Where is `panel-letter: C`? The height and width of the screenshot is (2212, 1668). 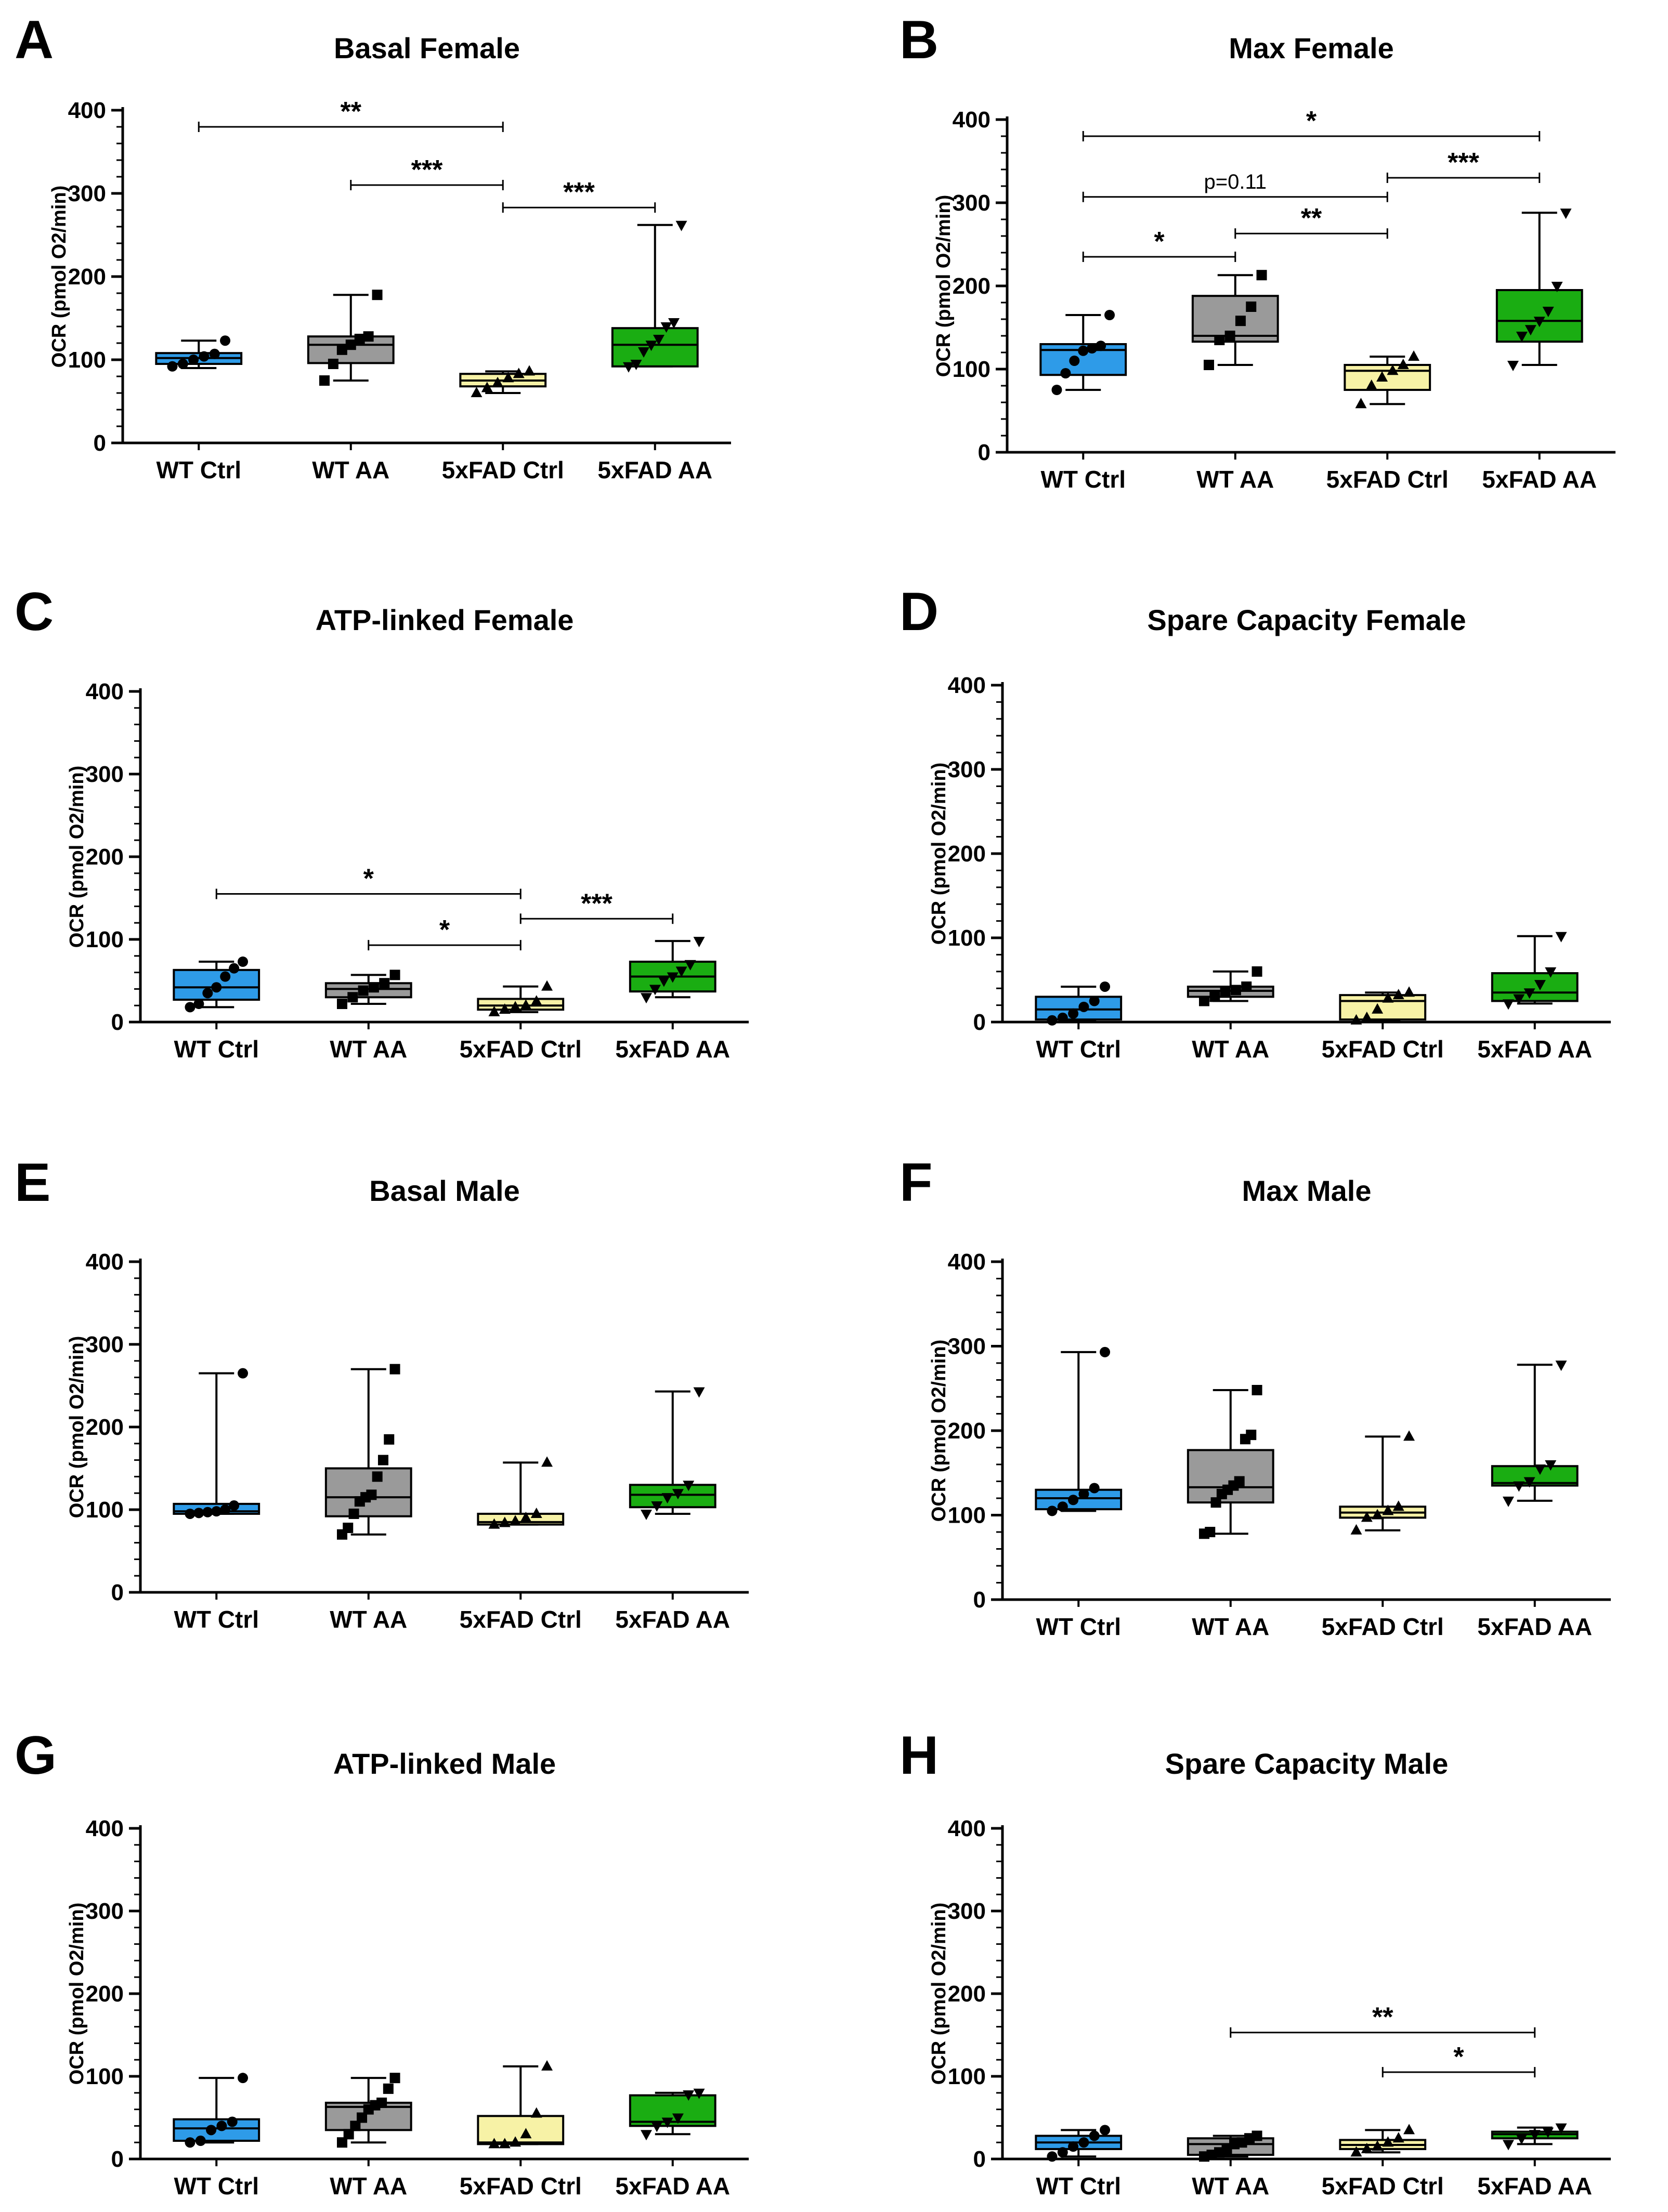 panel-letter: C is located at coordinates (34, 612).